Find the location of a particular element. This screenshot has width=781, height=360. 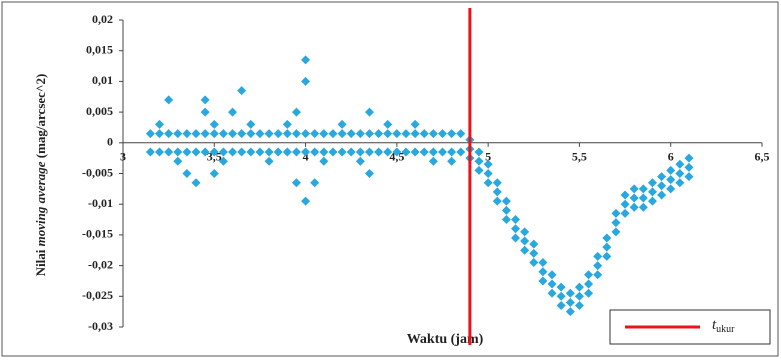

x-tick-label: 6,5 is located at coordinates (762, 157).